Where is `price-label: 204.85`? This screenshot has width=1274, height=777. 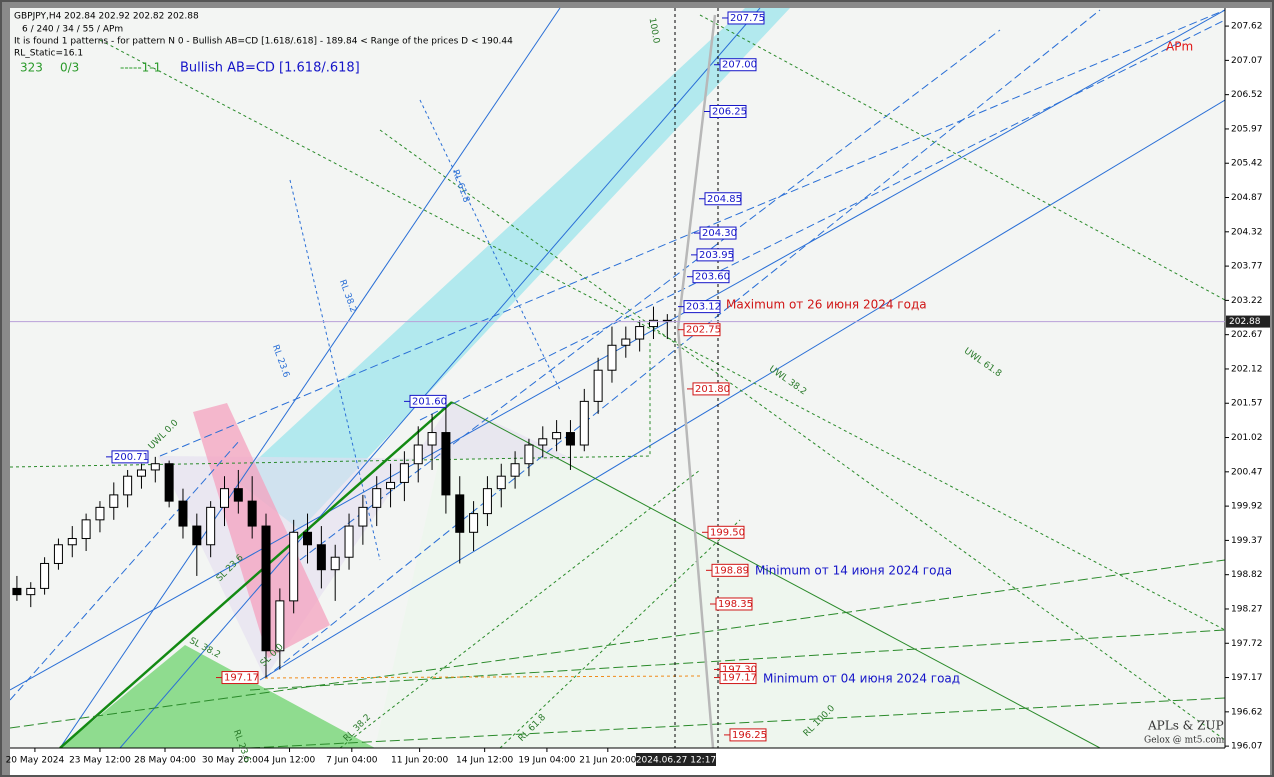 price-label: 204.85 is located at coordinates (724, 199).